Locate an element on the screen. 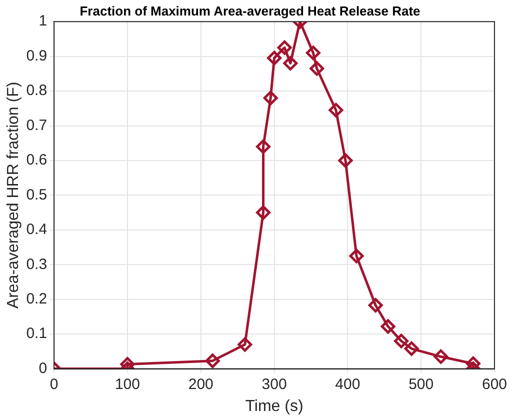  x-tick-label: 200 is located at coordinates (201, 384).